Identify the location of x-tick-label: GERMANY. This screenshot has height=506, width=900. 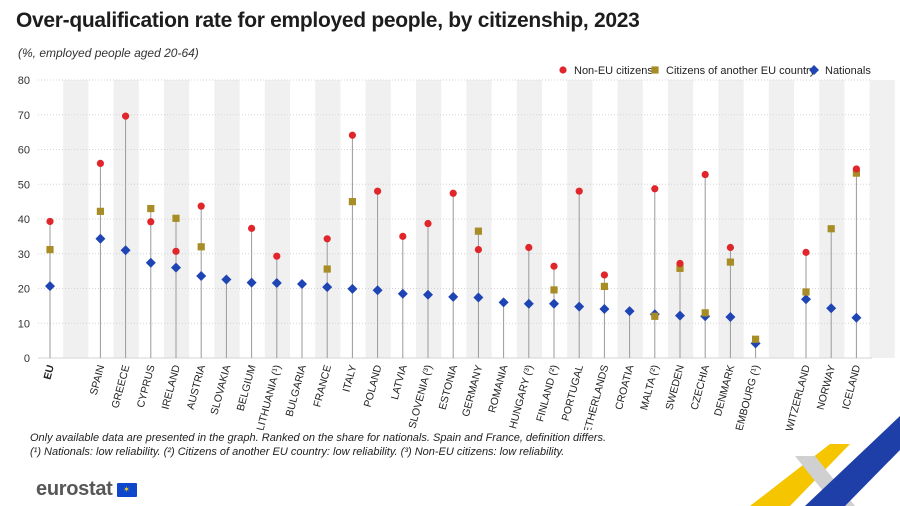
(472, 391).